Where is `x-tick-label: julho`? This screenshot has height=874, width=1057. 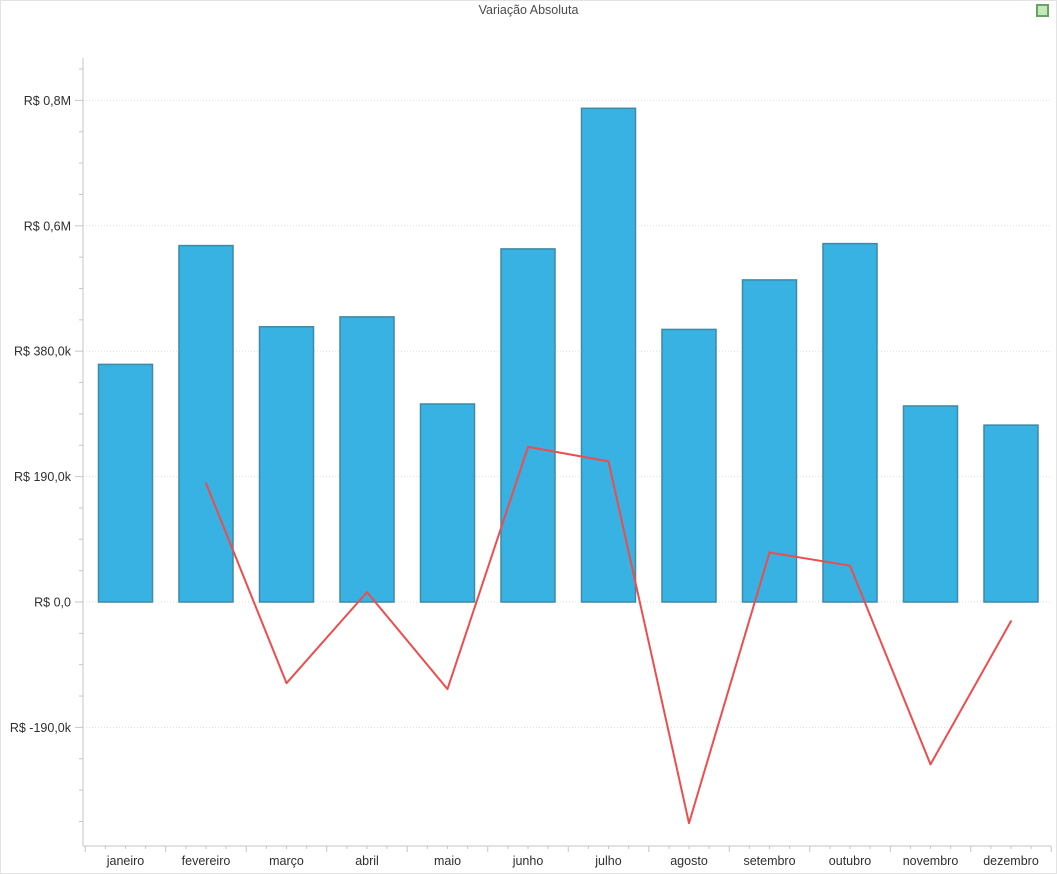 x-tick-label: julho is located at coordinates (607, 861).